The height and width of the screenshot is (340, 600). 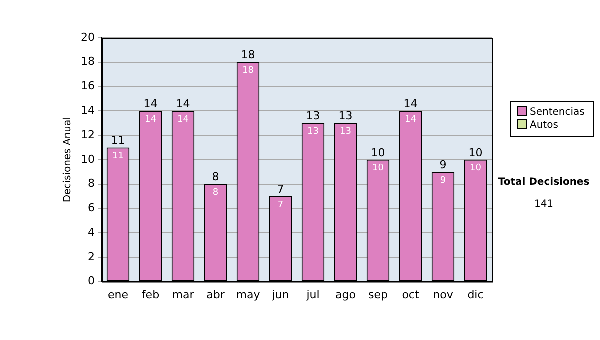 I want to click on data-label: 7, so click(x=281, y=205).